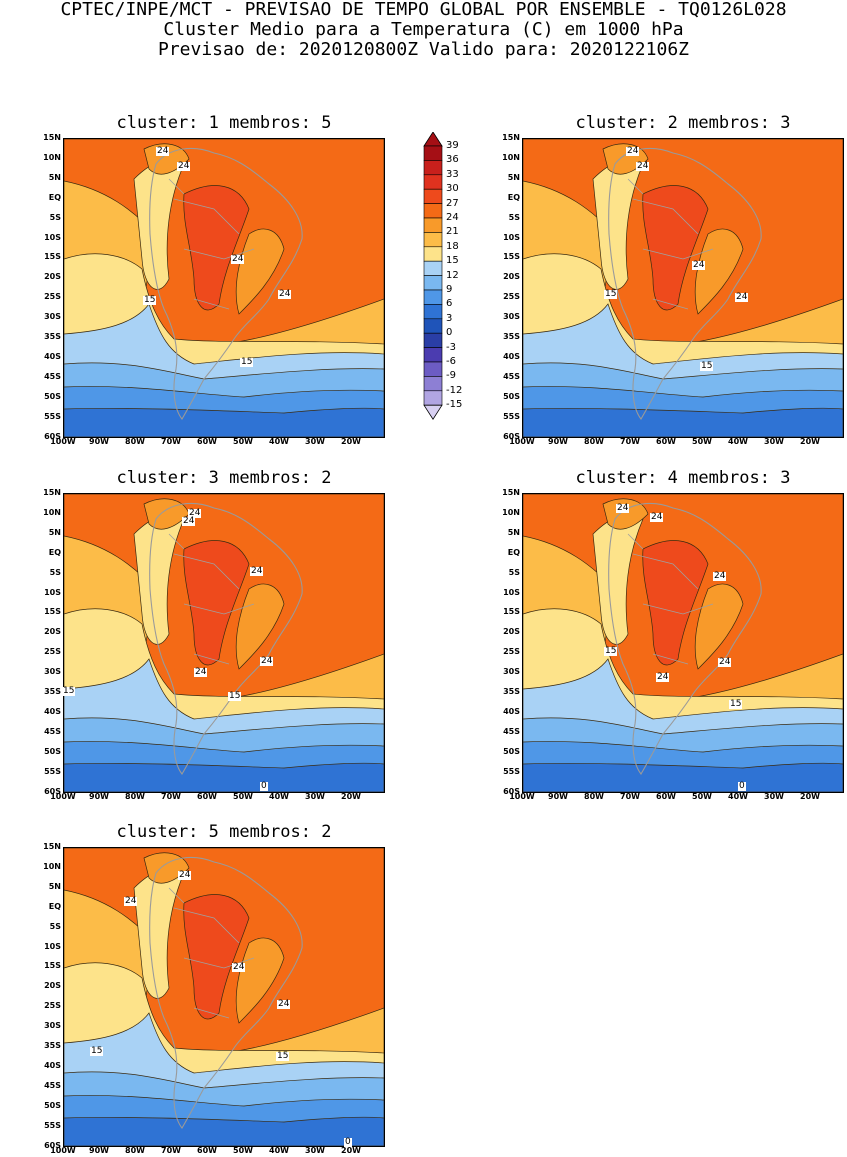 This screenshot has height=1157, width=847. I want to click on colorbar-label: 0, so click(449, 333).